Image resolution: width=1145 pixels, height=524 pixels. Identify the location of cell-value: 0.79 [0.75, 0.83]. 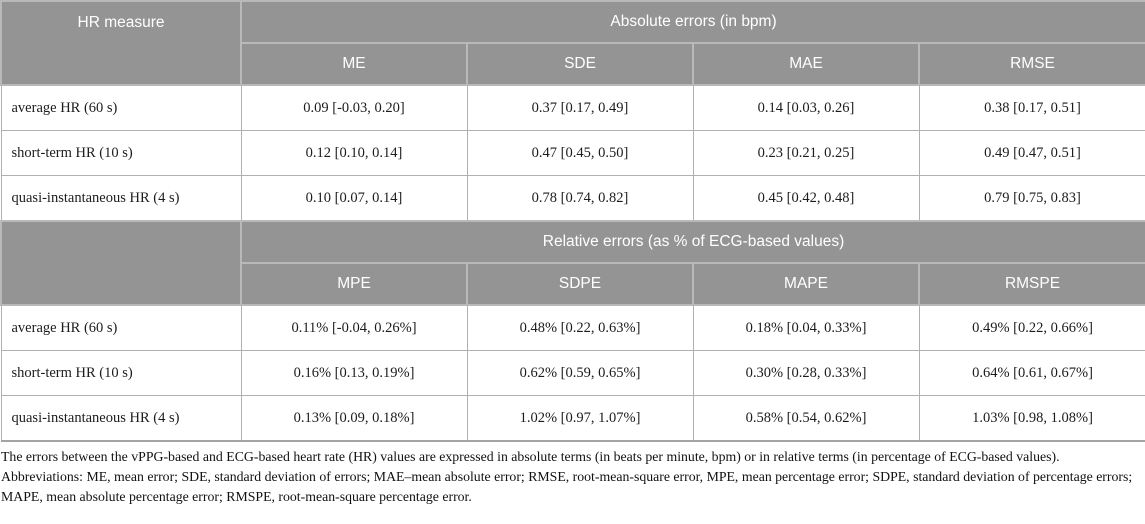
(1031, 198).